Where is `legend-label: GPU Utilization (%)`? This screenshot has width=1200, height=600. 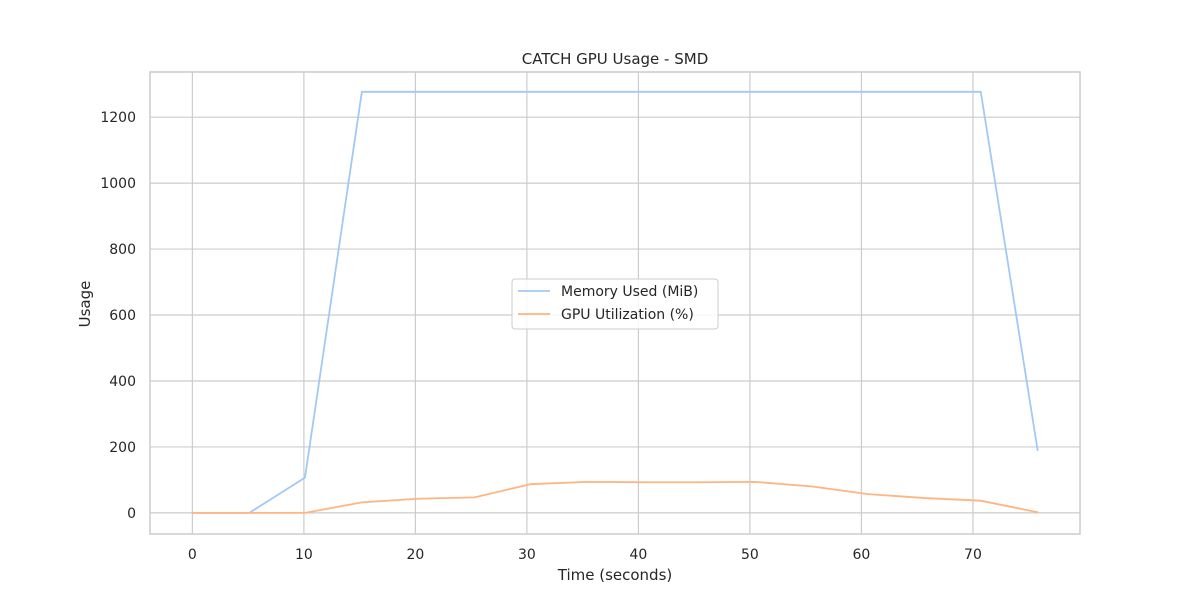
legend-label: GPU Utilization (%) is located at coordinates (627, 315).